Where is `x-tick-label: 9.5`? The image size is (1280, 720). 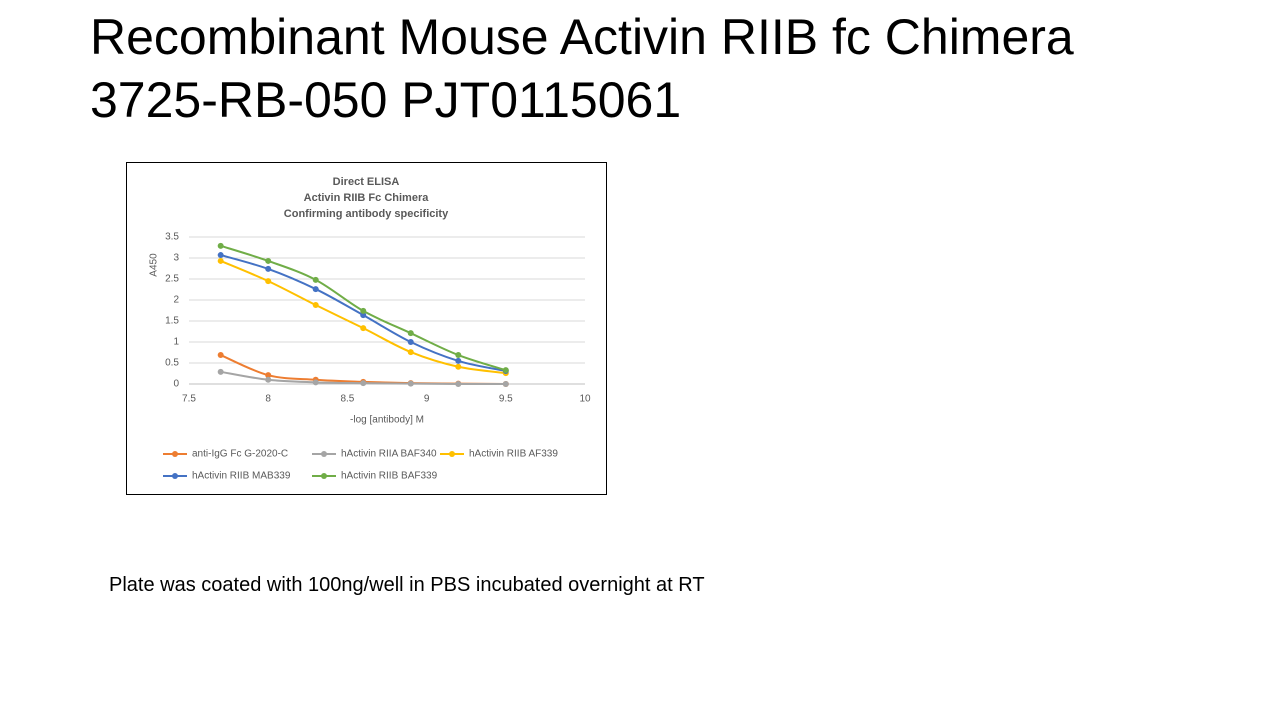
x-tick-label: 9.5 is located at coordinates (506, 399).